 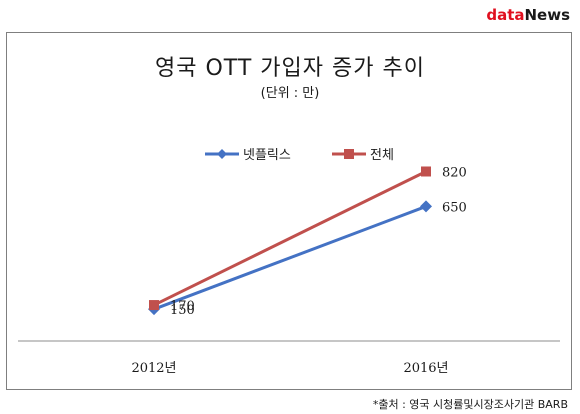 I want to click on chart-title: 영국 OTT 가입자 증가 추이, so click(x=290, y=68).